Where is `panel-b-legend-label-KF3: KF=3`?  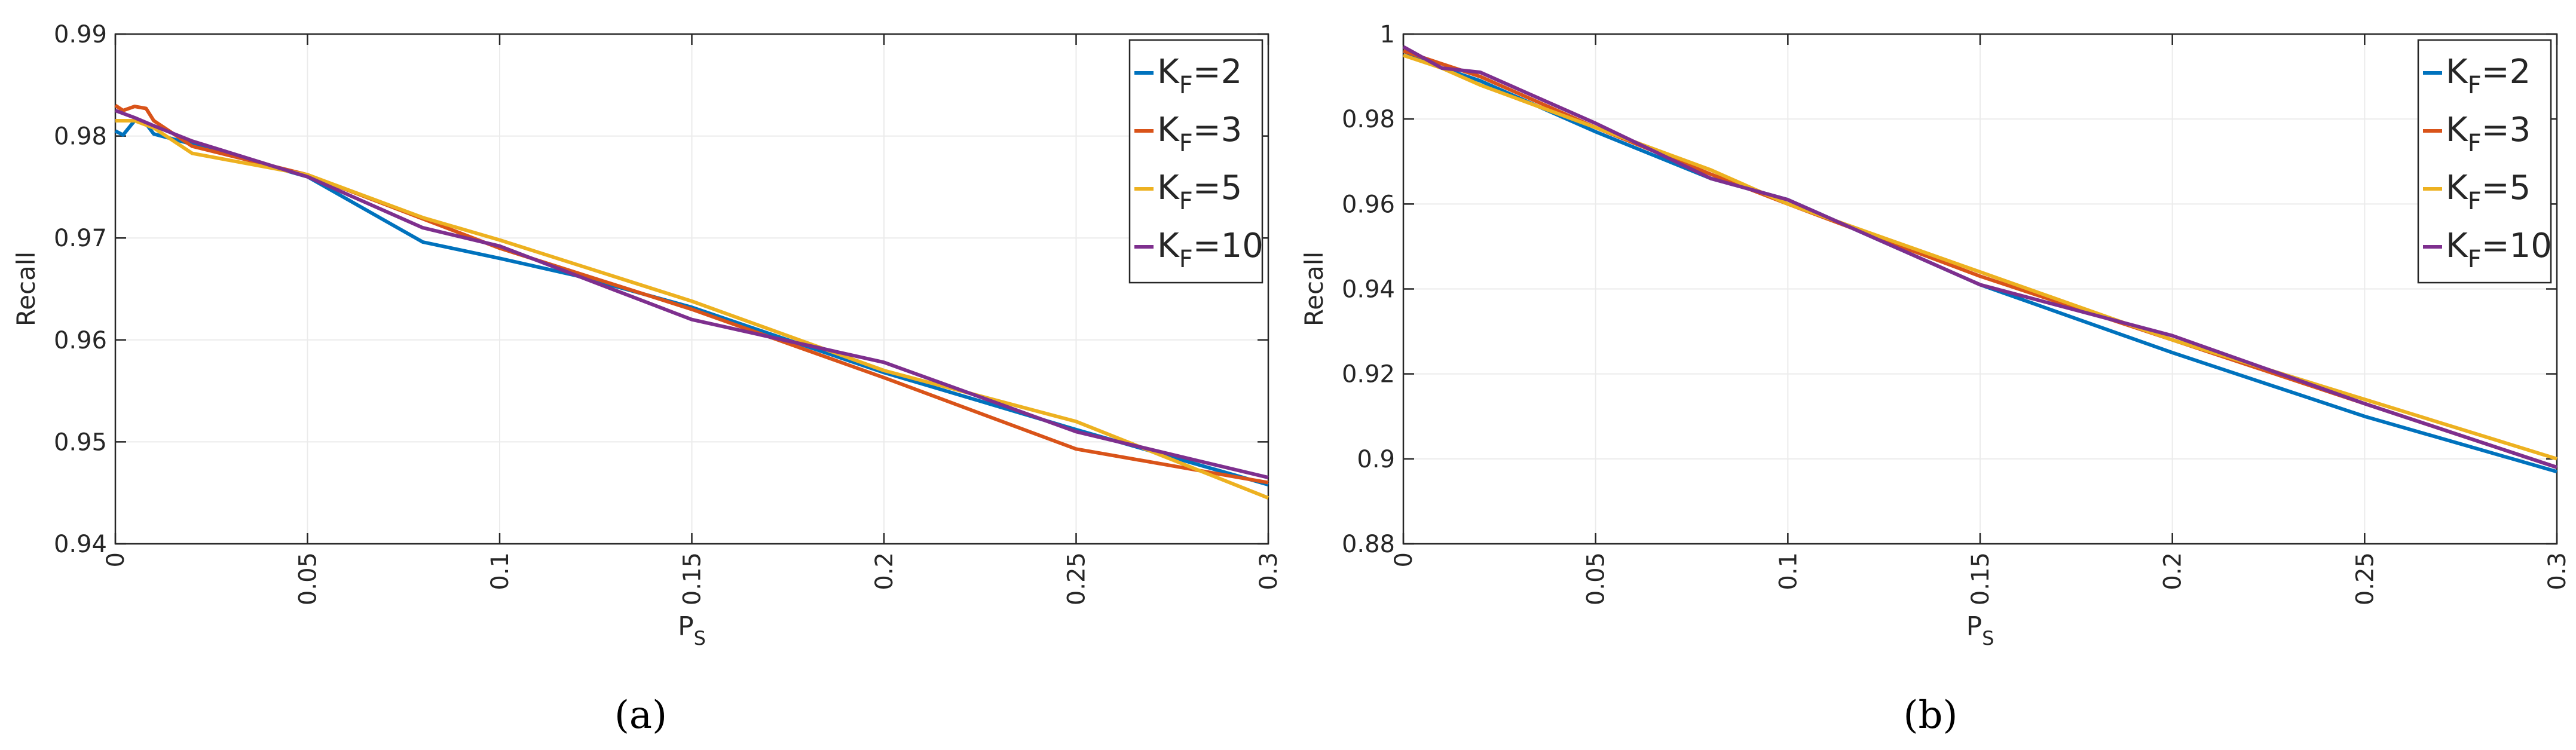 panel-b-legend-label-KF3: KF=3 is located at coordinates (2488, 134).